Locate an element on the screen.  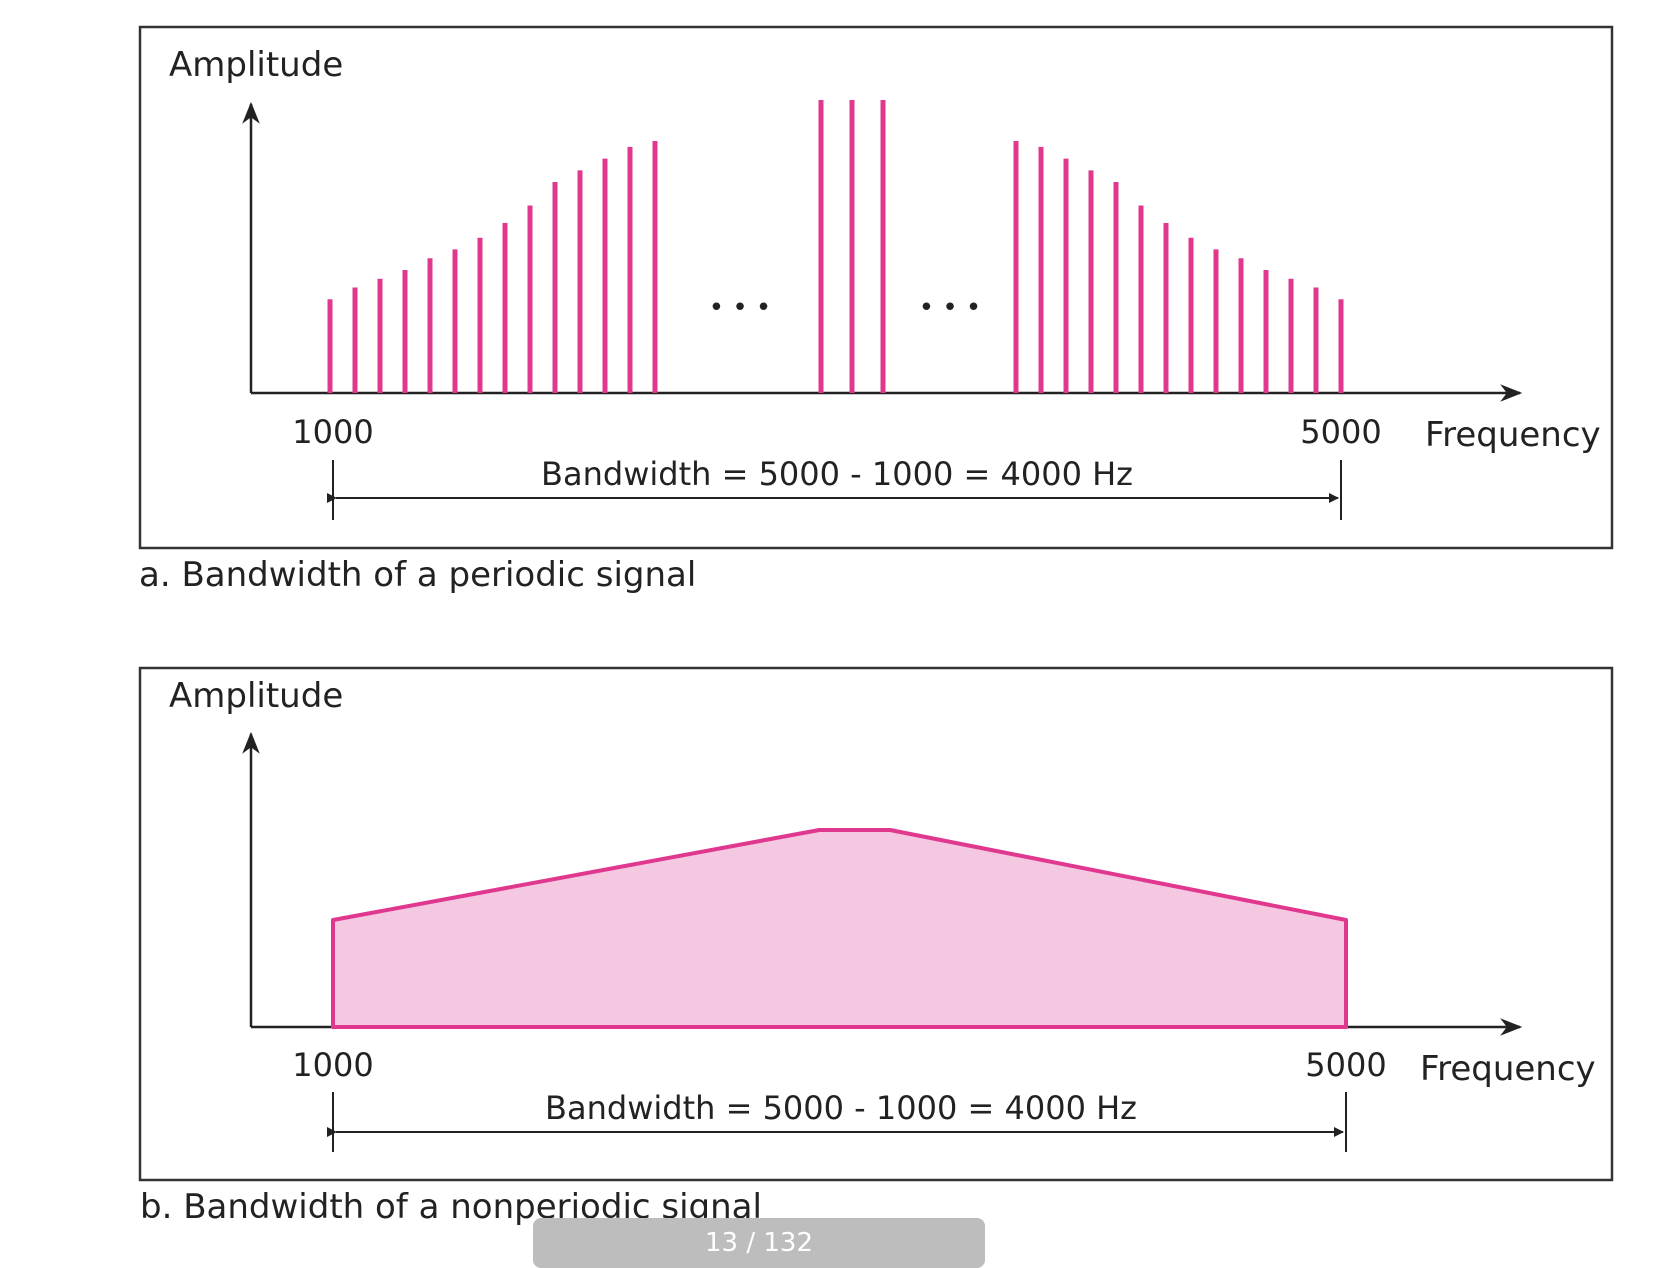
panel-b-tick-end: 5000 is located at coordinates (1345, 1065).